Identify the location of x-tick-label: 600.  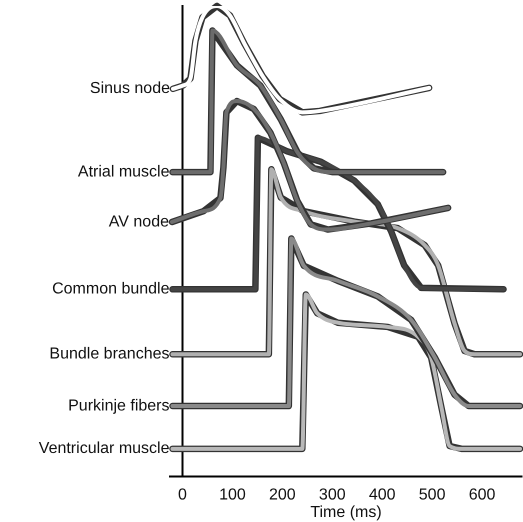
(482, 495).